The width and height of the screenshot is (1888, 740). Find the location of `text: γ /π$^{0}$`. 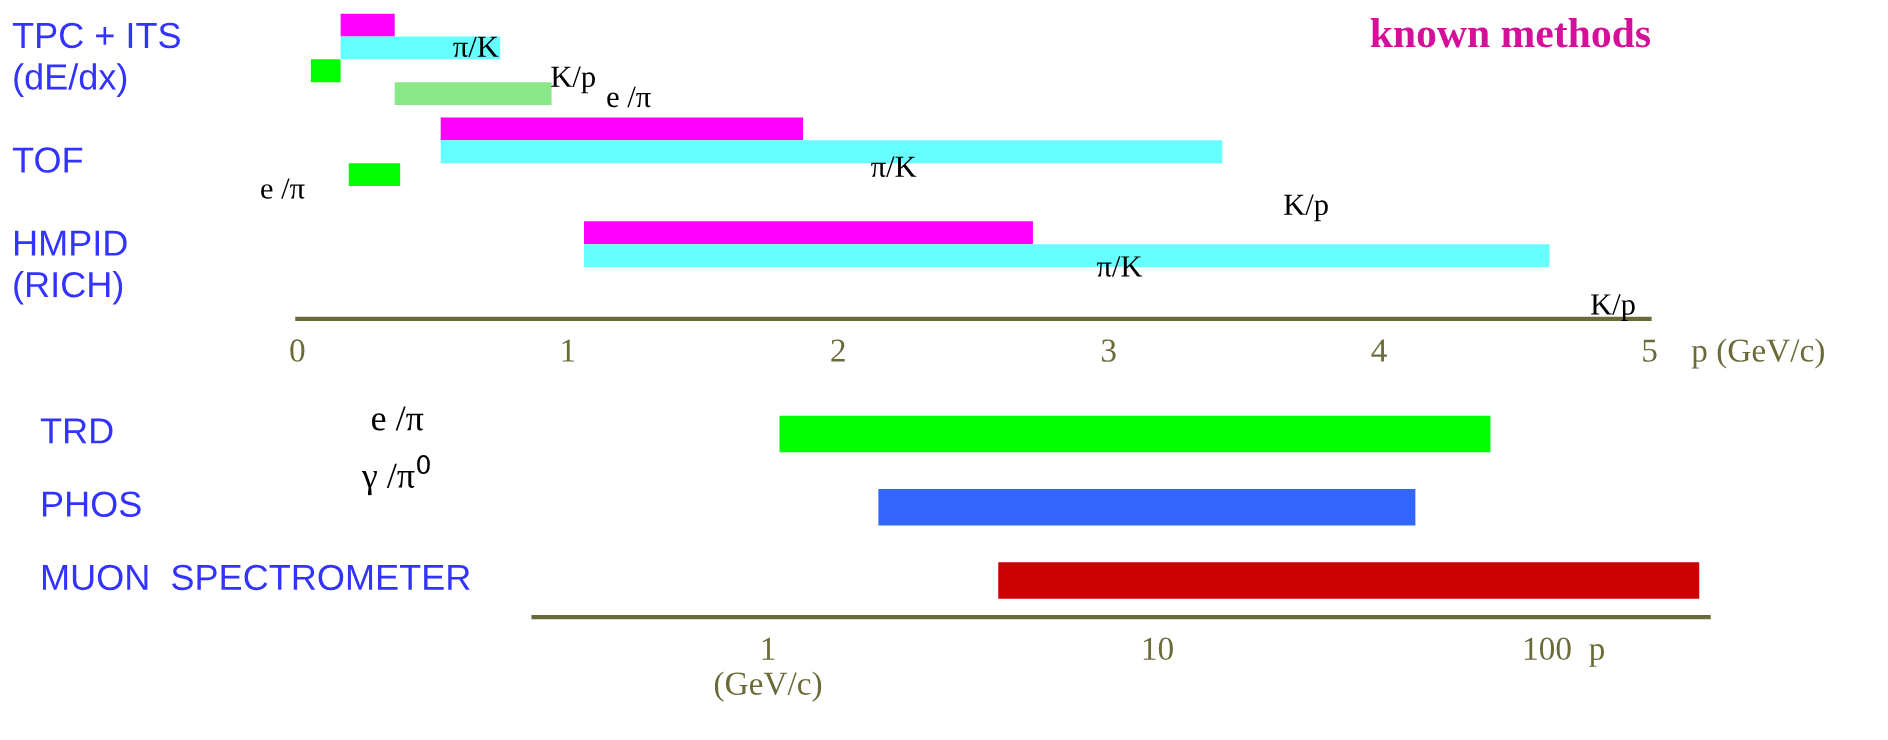

text: γ /π$^{0}$ is located at coordinates (395, 475).